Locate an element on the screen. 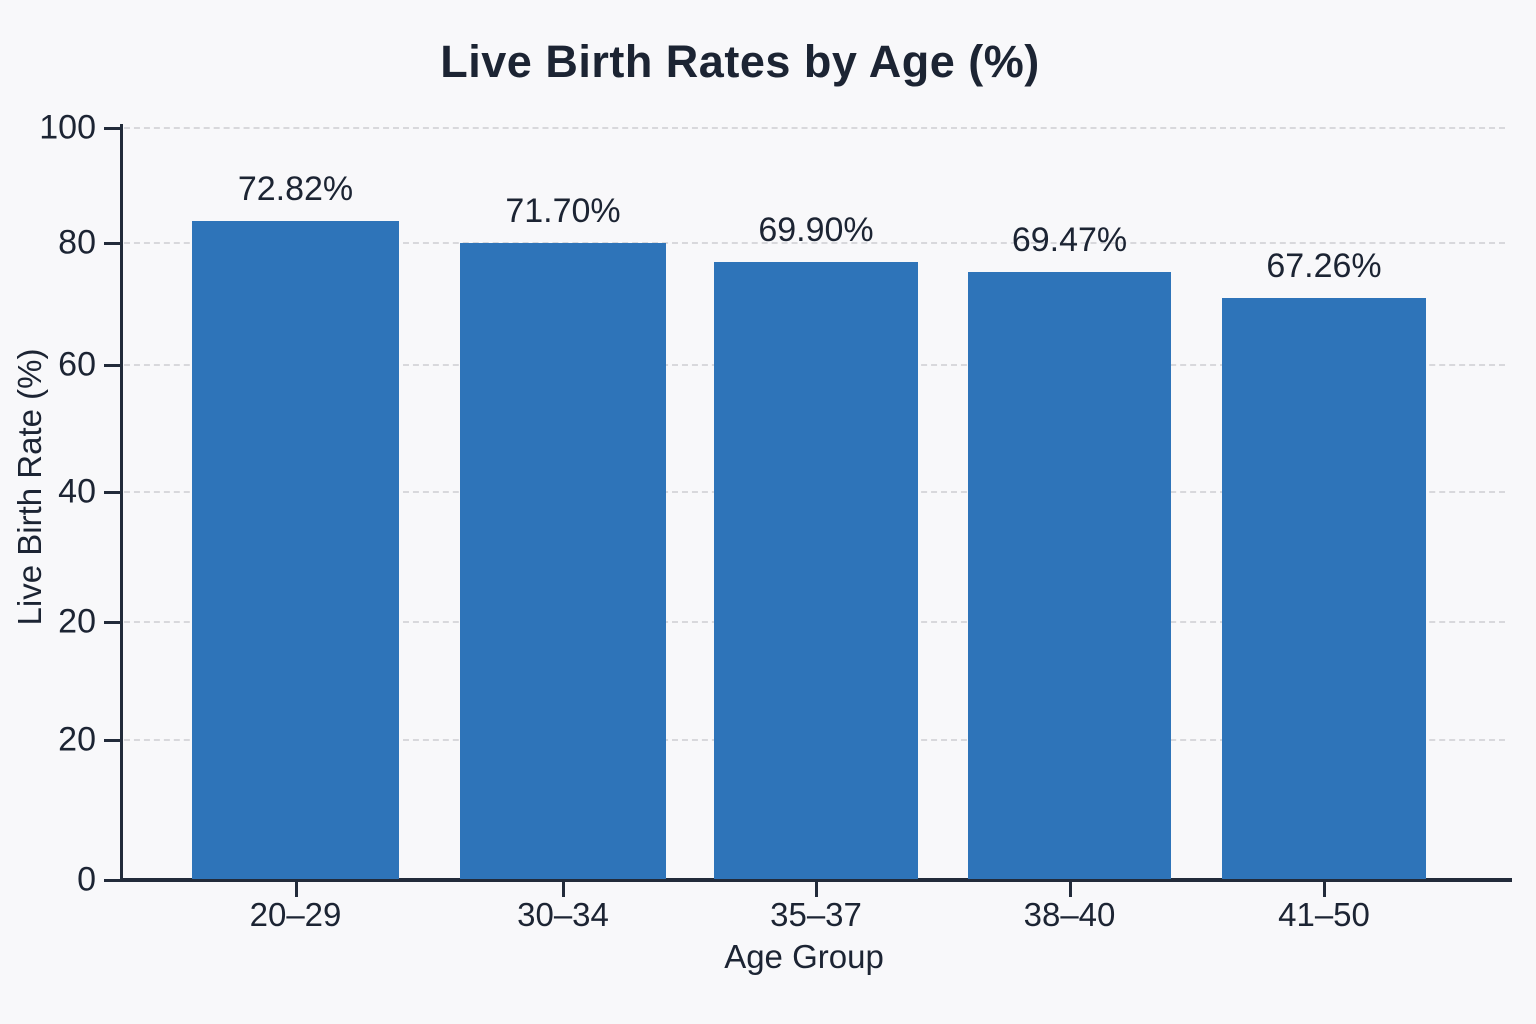 The height and width of the screenshot is (1024, 1536). y-tick-label: 80 is located at coordinates (77, 242).